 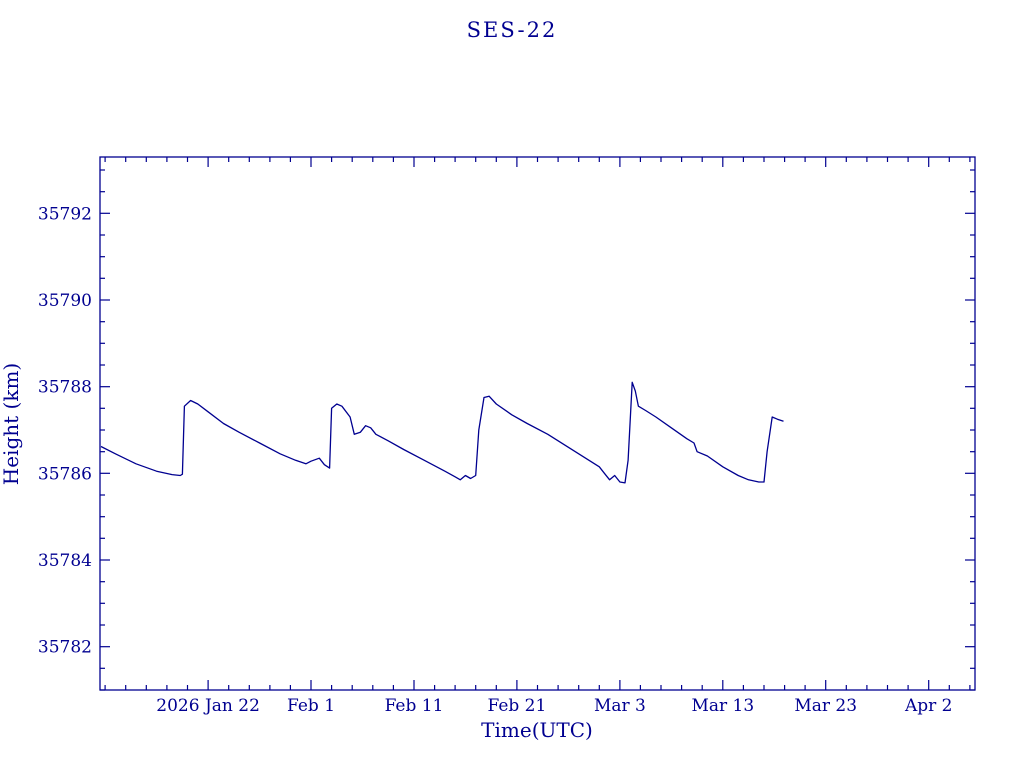 What do you see at coordinates (208, 706) in the screenshot?
I see `x-tick-label: 2026 Jan 22` at bounding box center [208, 706].